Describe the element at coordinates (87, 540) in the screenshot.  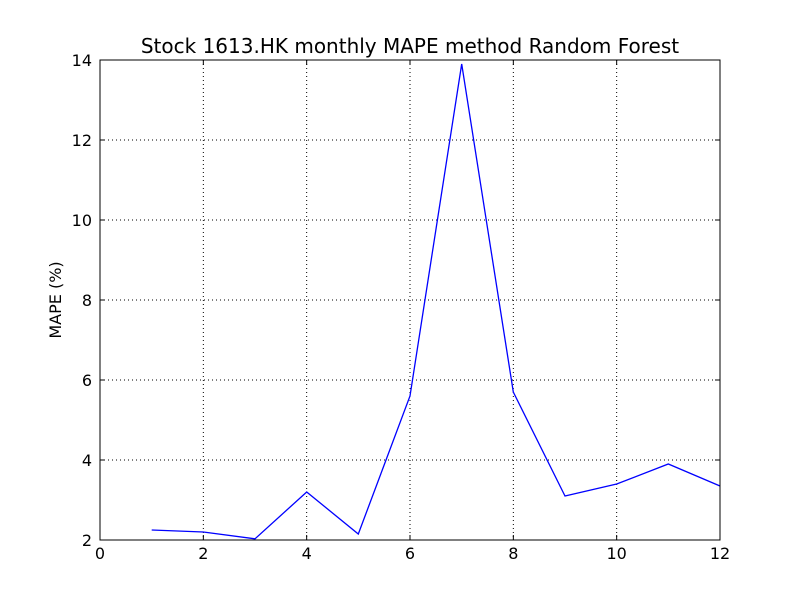
I see `y-tick-label: 2` at that location.